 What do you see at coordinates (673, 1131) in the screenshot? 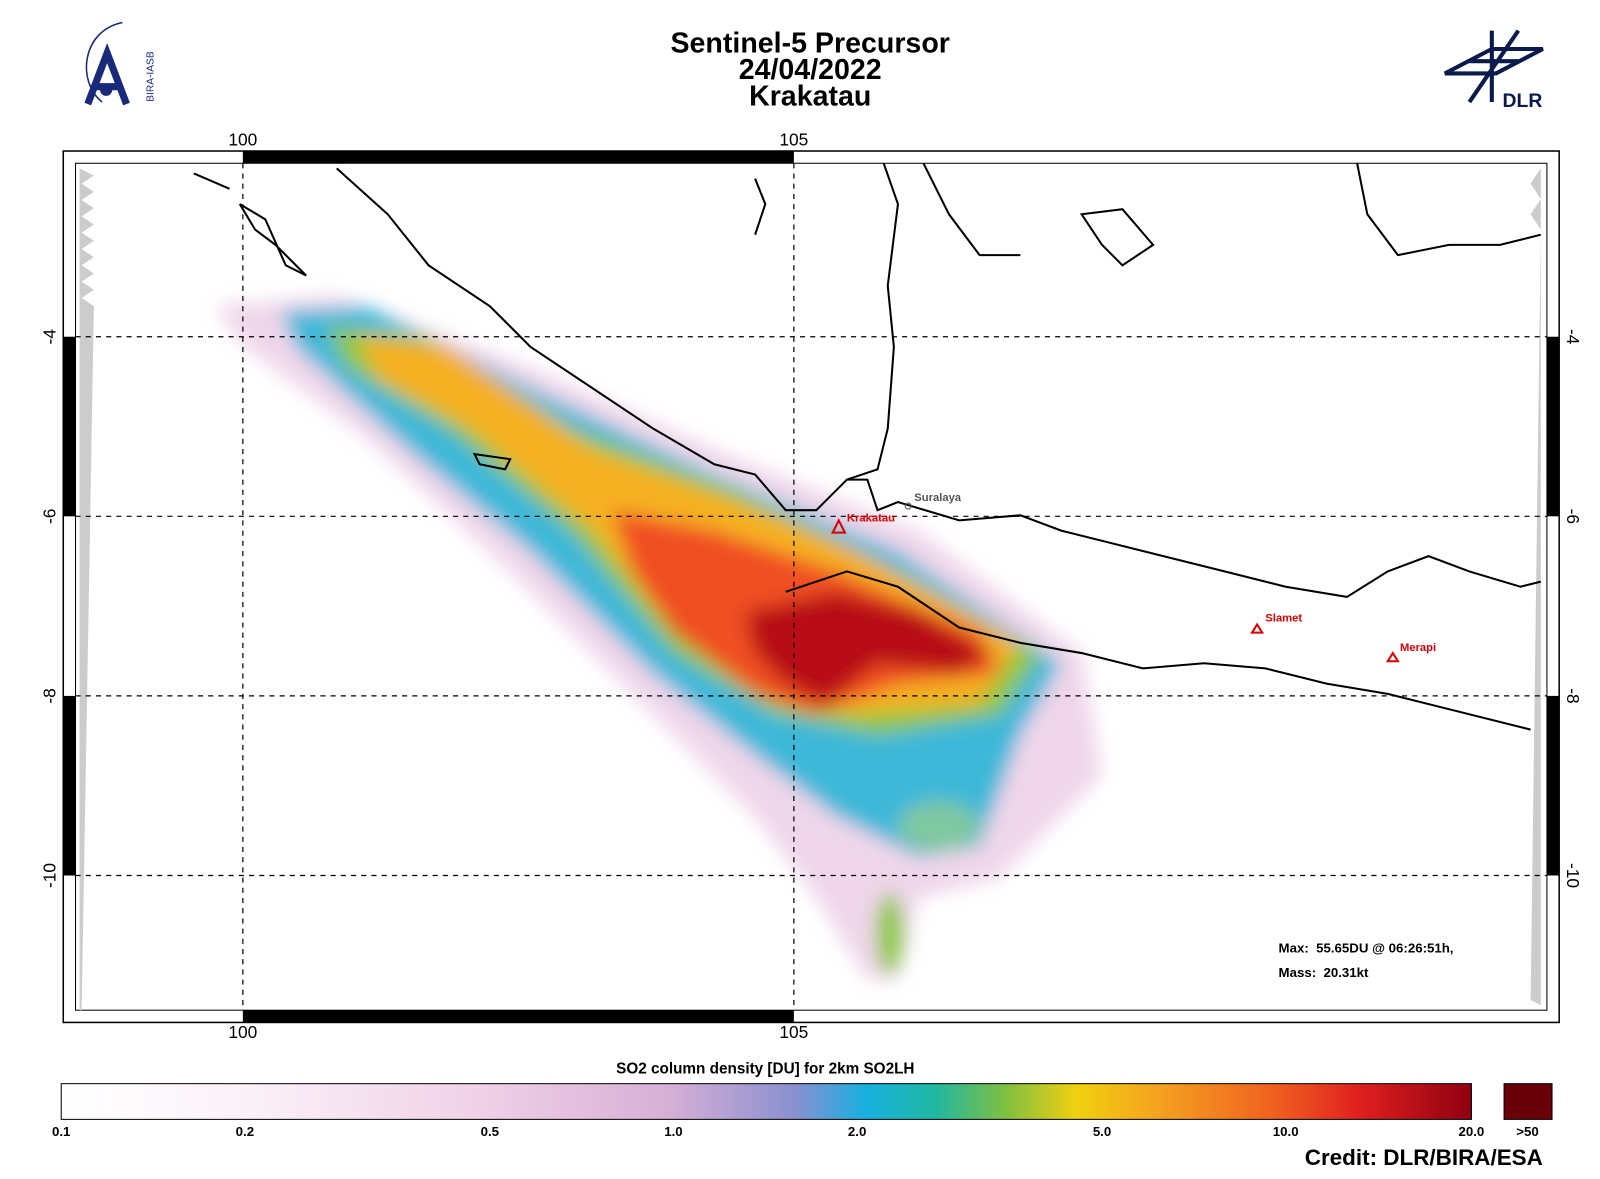
I see `colorbar-label: 1.0` at bounding box center [673, 1131].